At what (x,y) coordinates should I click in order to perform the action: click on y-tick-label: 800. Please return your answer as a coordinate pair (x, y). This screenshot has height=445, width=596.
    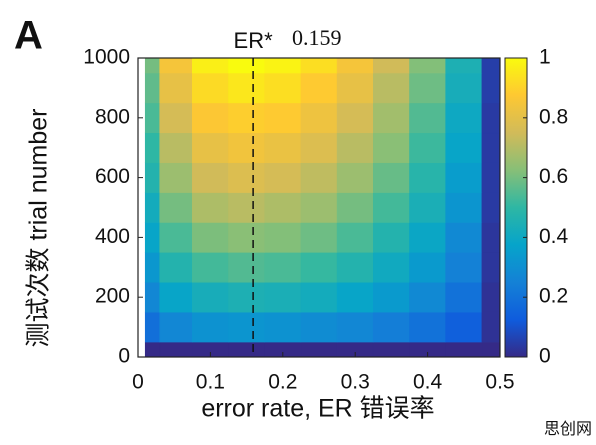
    Looking at the image, I should click on (112, 116).